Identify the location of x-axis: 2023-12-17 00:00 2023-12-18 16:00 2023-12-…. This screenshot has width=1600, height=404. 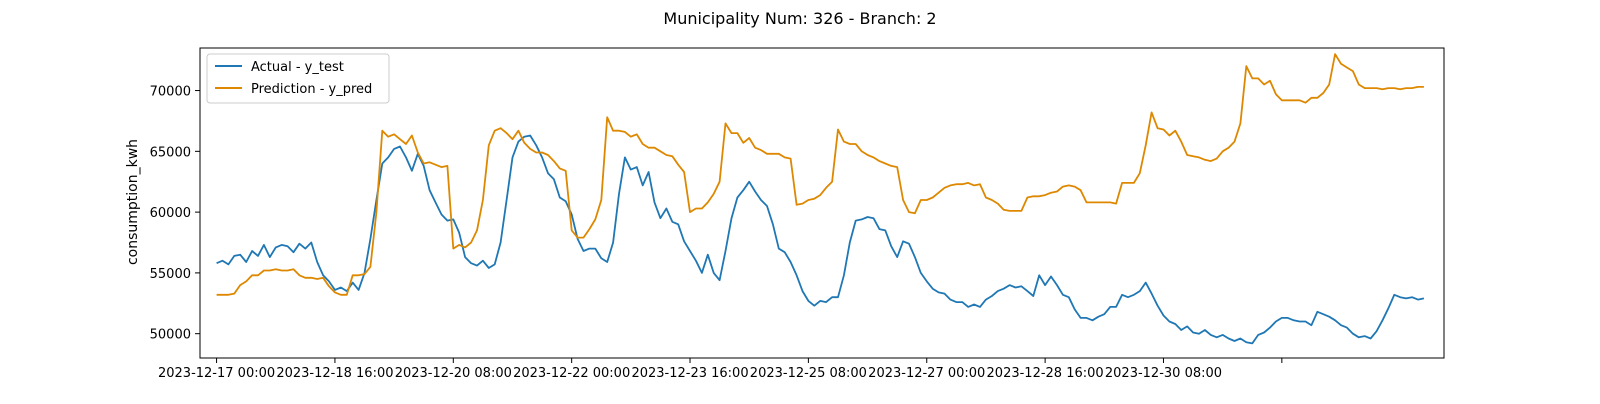
(720, 369).